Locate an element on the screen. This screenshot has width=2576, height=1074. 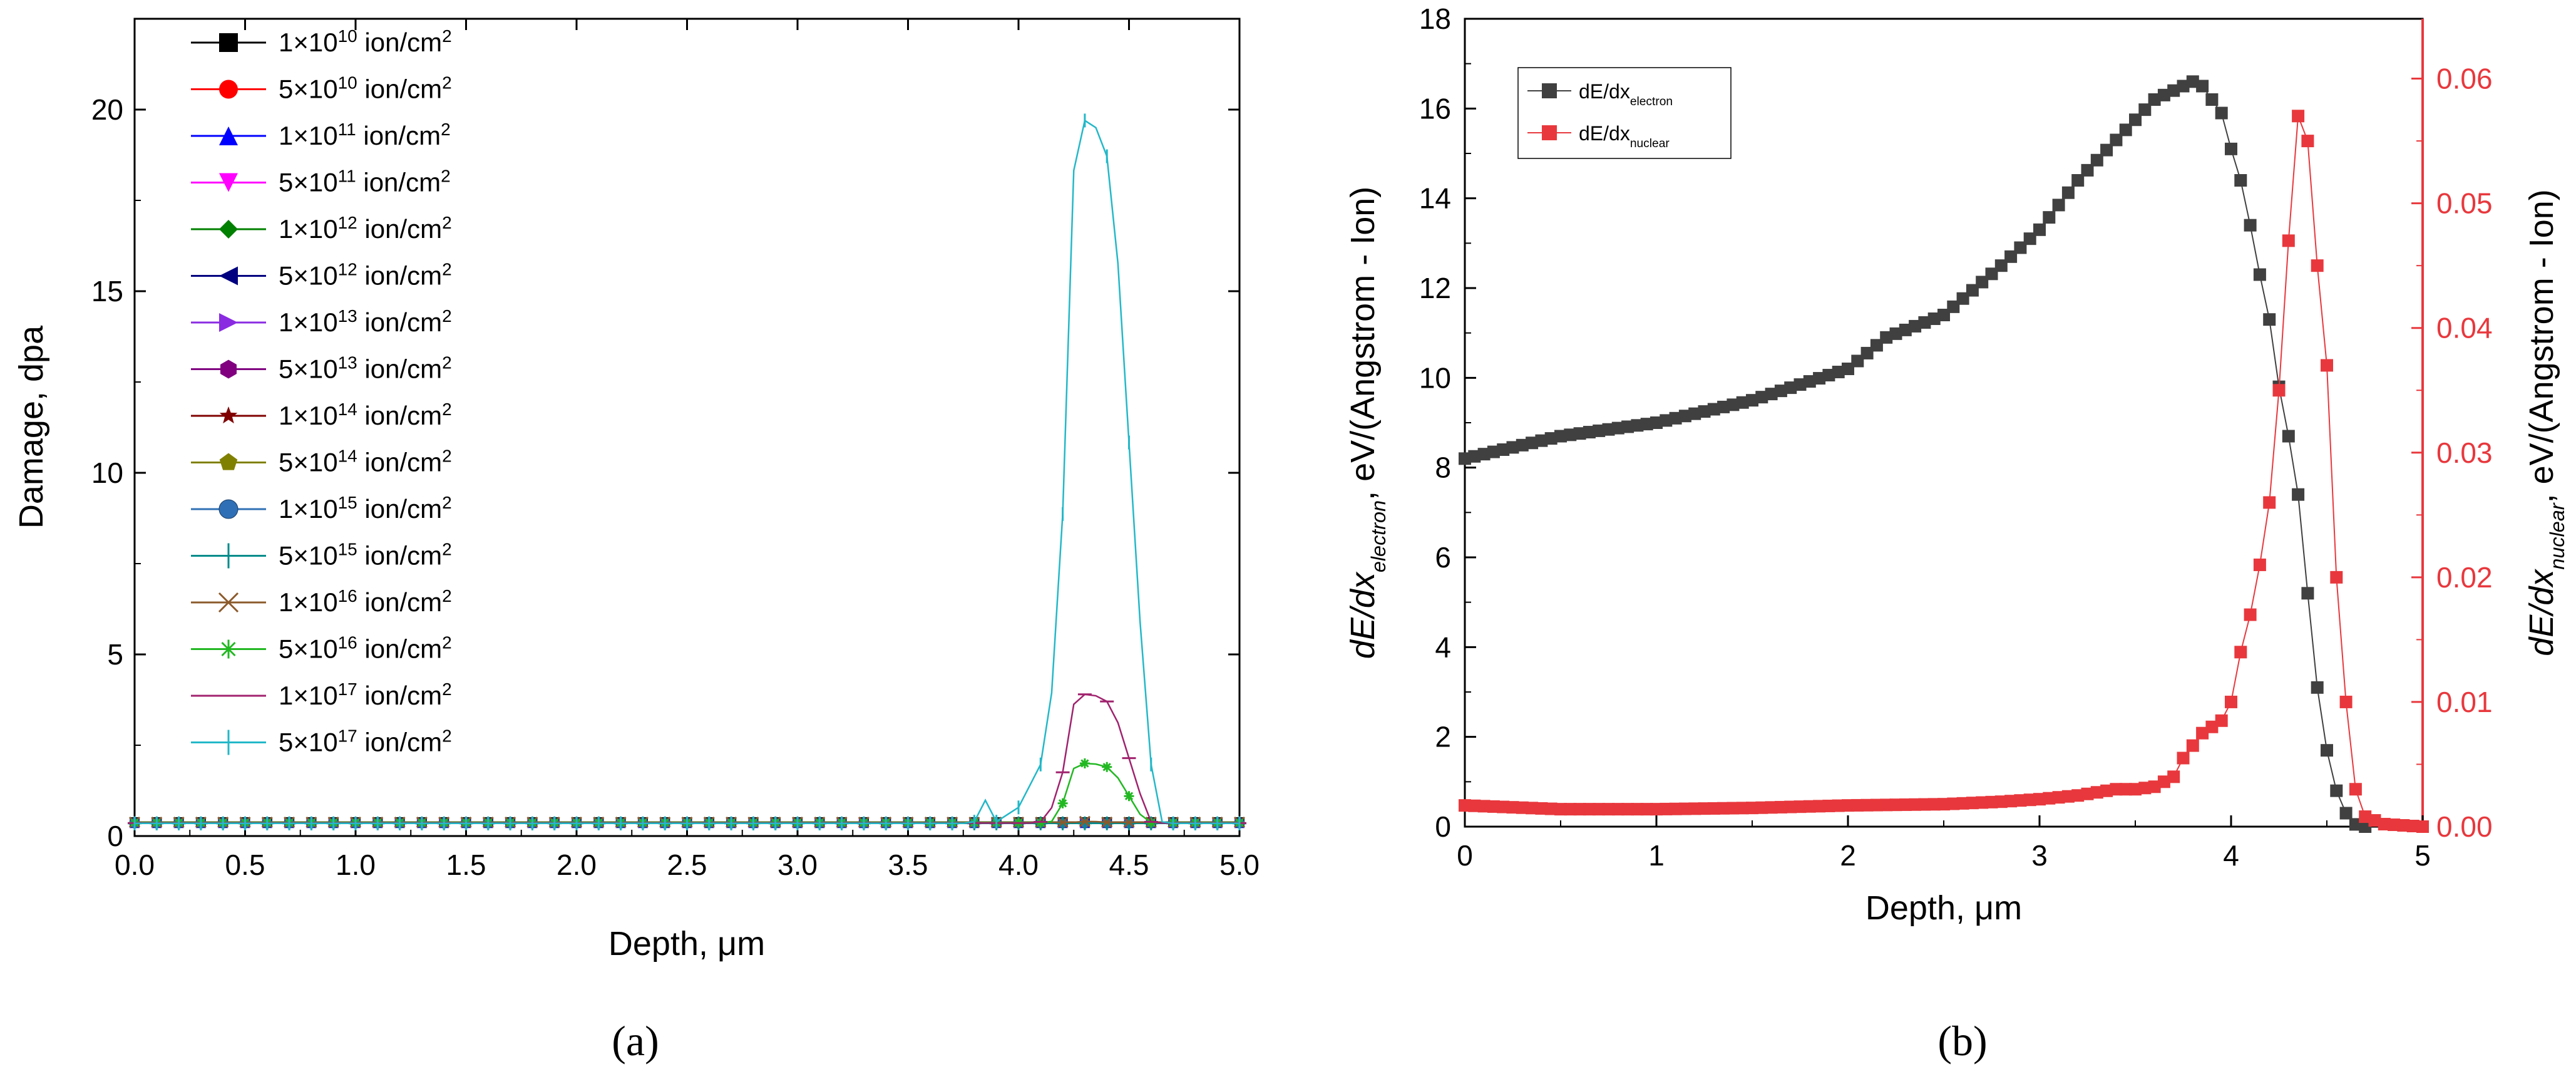
b-right-tick-label: 0.02 is located at coordinates (2464, 577).